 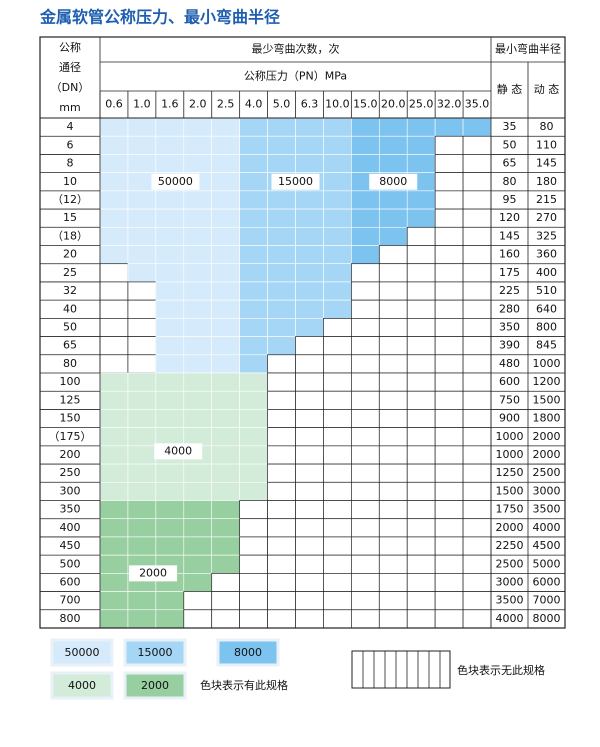 I want to click on dn-value: （175）, so click(x=70, y=436).